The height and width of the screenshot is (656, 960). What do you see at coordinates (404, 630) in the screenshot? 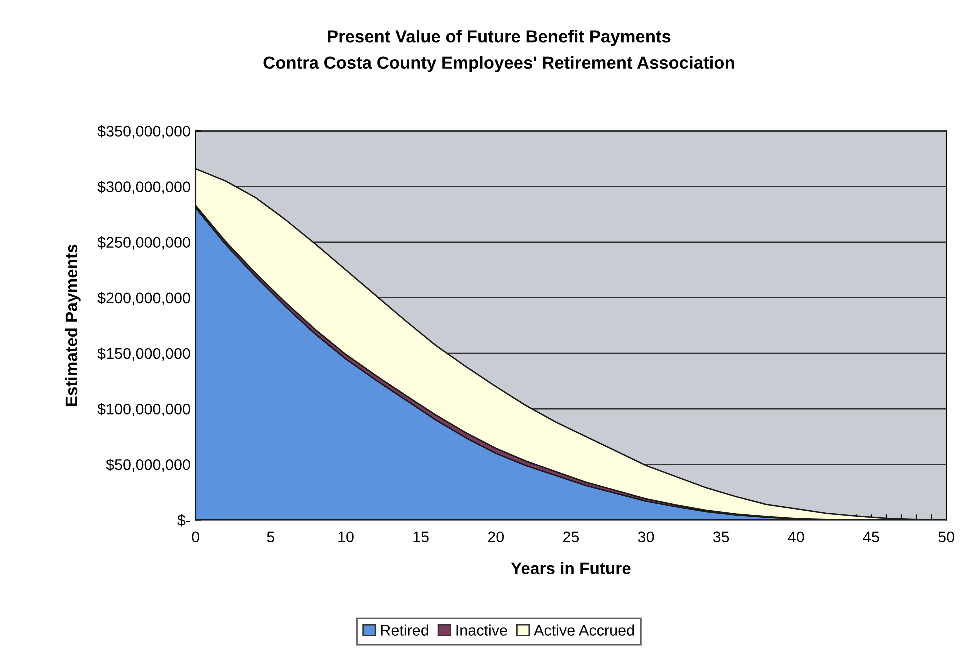
I see `legend-label: Retired` at bounding box center [404, 630].